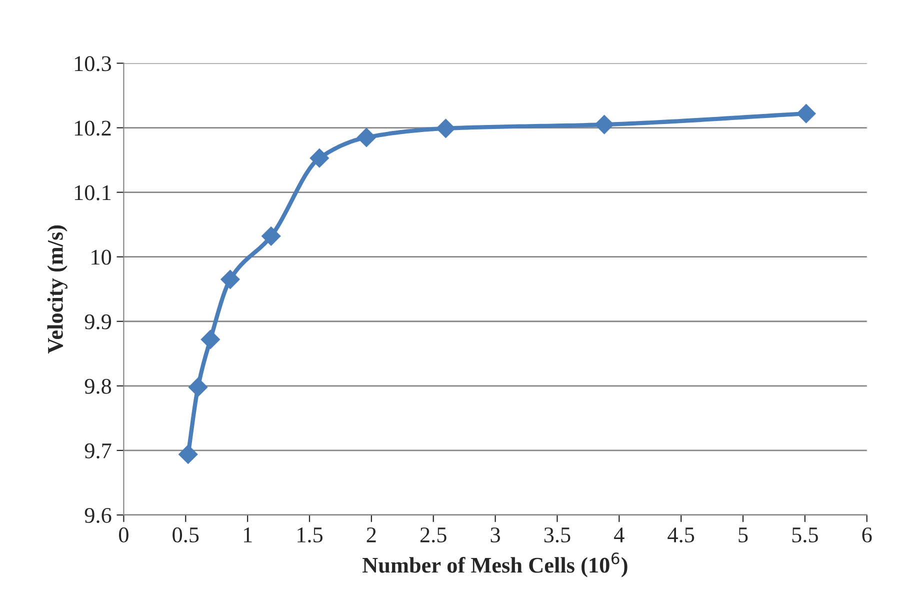 Image resolution: width=903 pixels, height=608 pixels. I want to click on x-tick-label: 1, so click(248, 535).